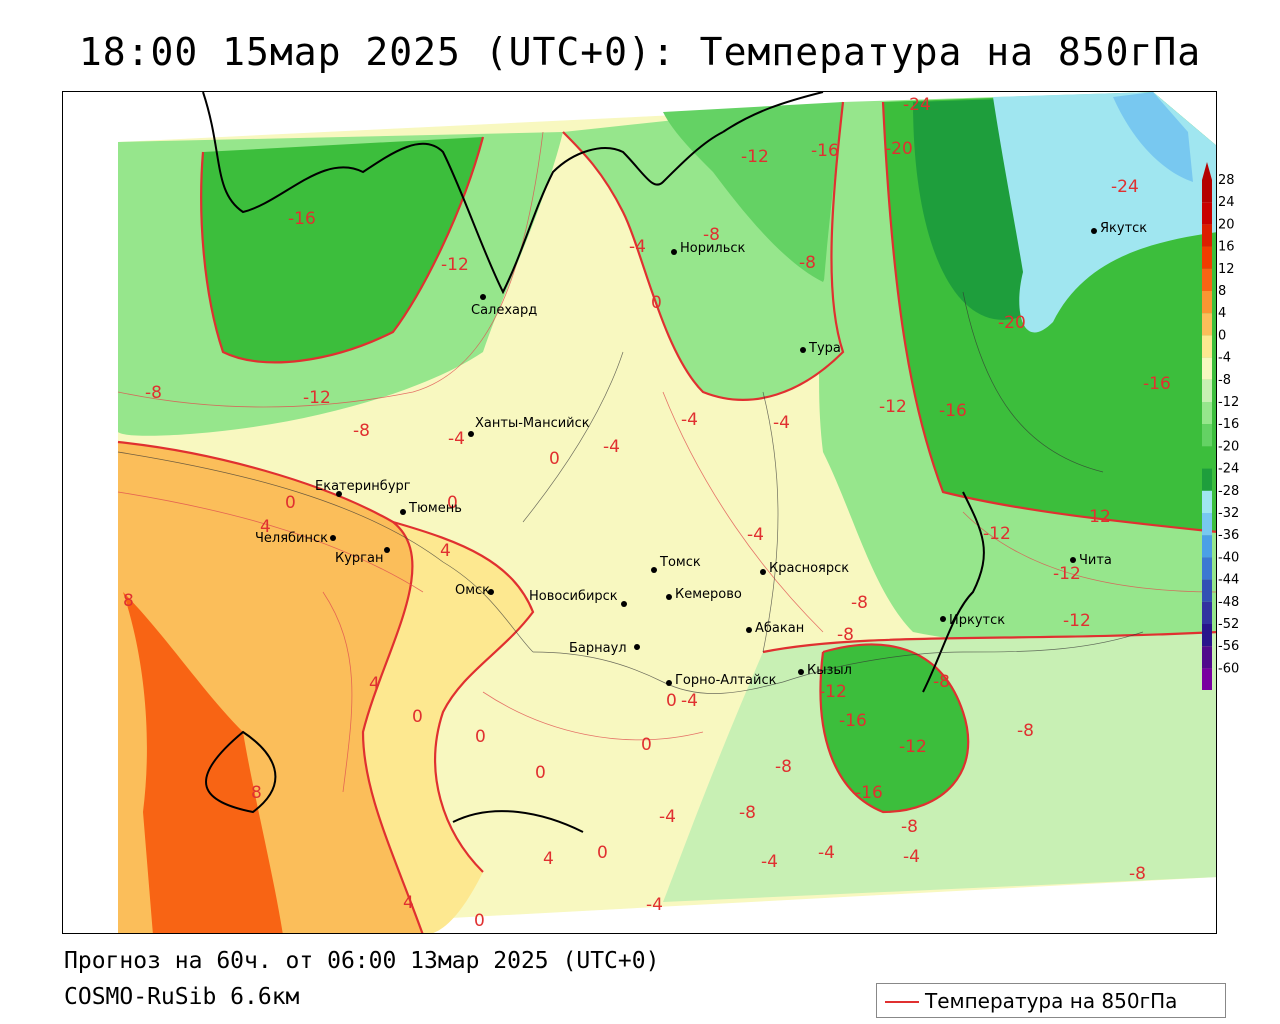  Describe the element at coordinates (680, 562) in the screenshot. I see `city-label: Томск` at that location.